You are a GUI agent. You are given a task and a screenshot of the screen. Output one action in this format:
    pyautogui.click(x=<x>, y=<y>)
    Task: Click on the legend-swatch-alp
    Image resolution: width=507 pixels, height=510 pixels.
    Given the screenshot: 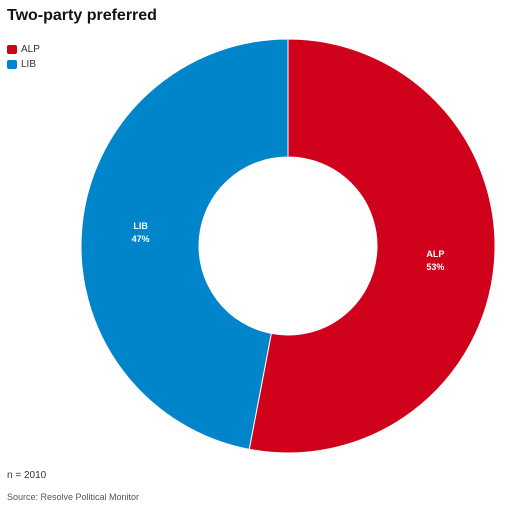 What is the action you would take?
    pyautogui.click(x=12, y=49)
    